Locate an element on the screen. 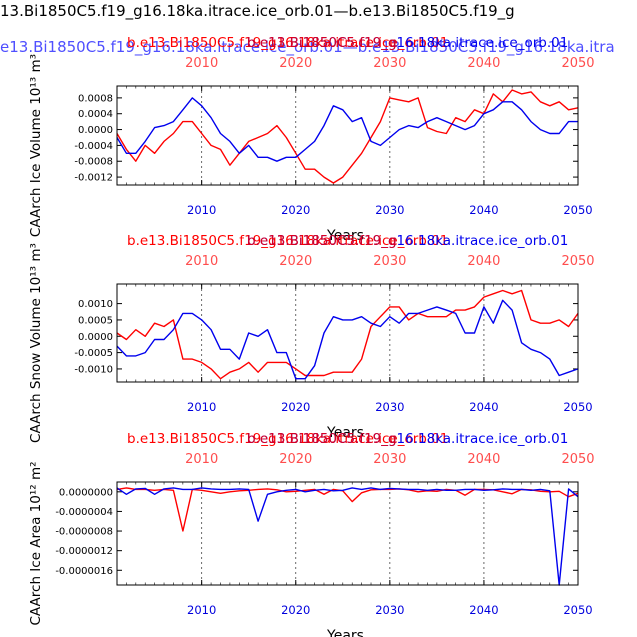 This screenshot has width=637, height=637. y-tick-label: -0.0008 is located at coordinates (93, 162).